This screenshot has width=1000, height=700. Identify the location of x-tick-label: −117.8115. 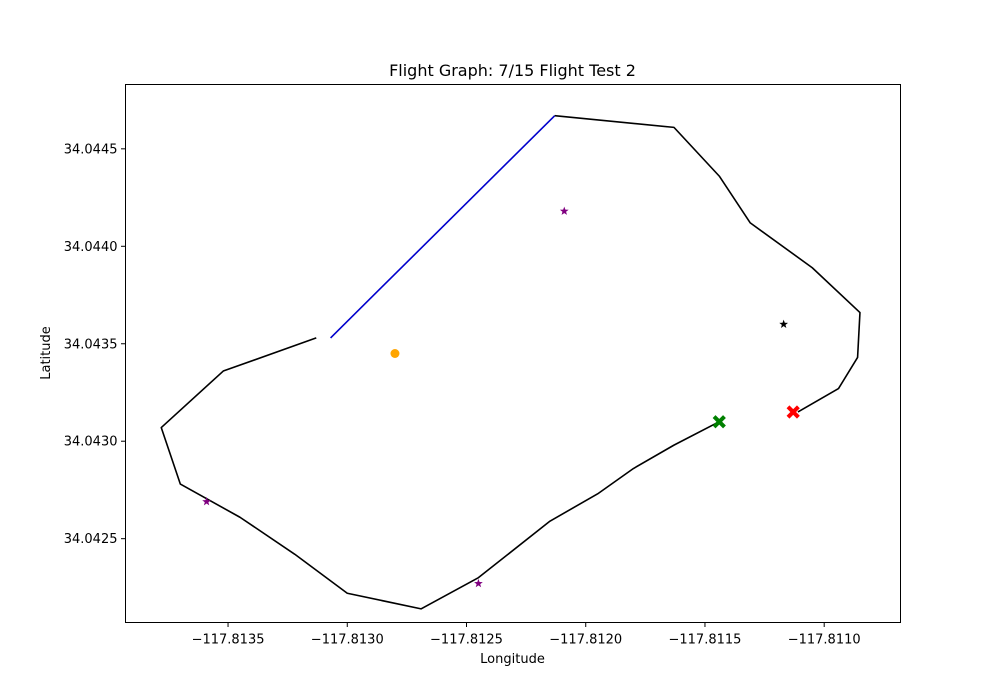
(705, 640).